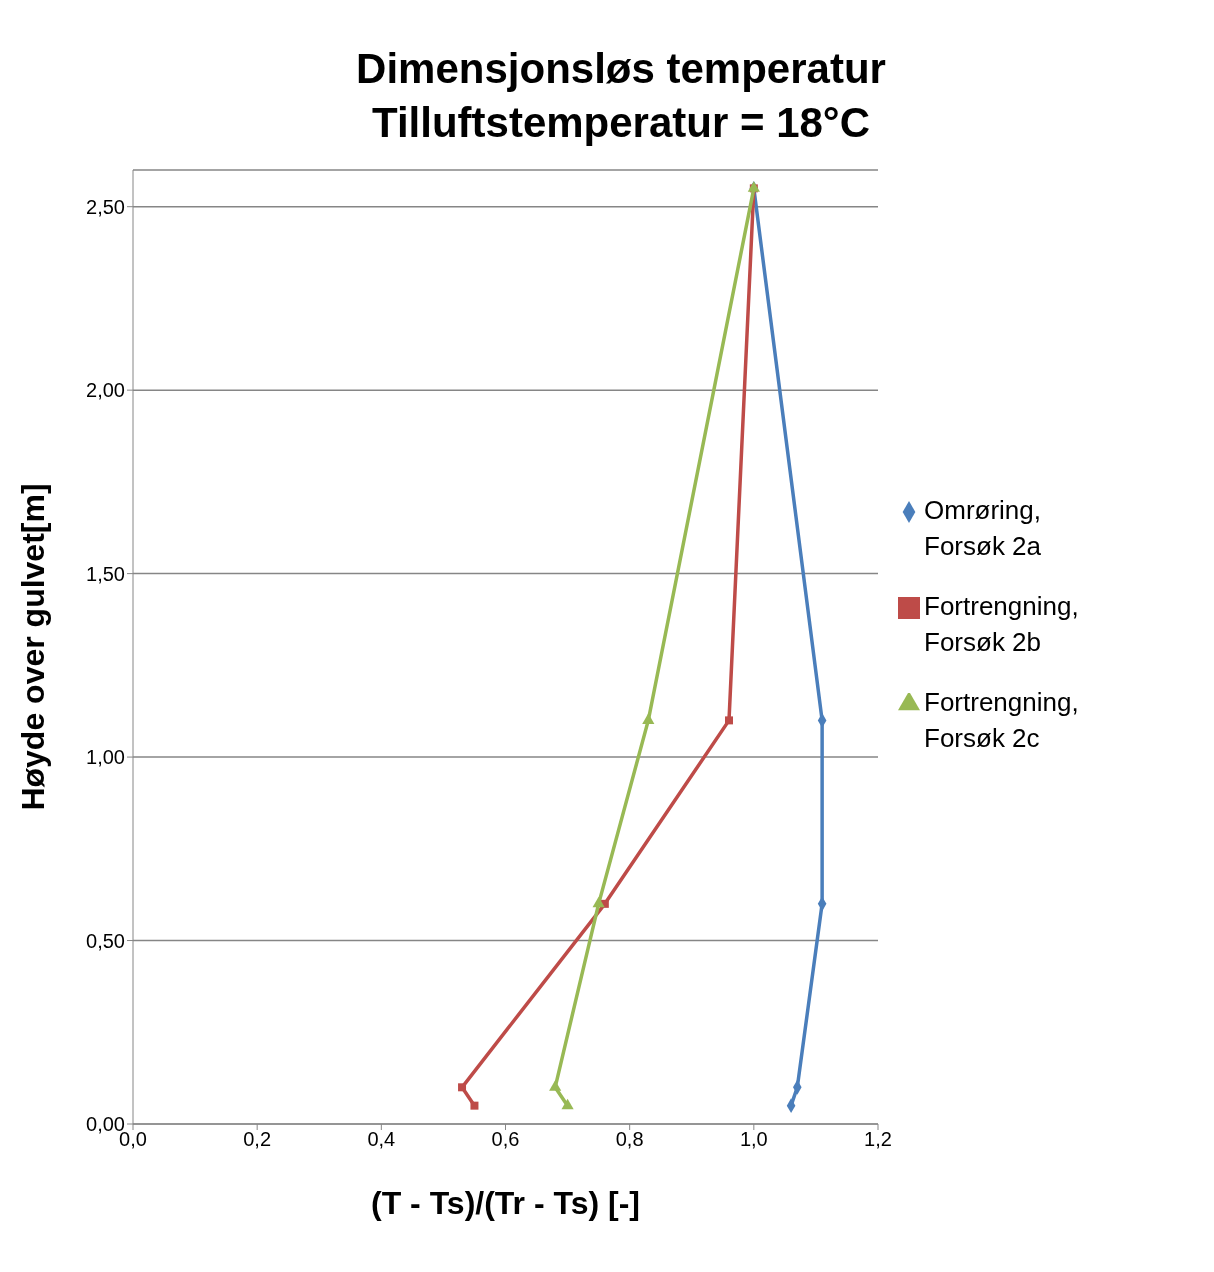 Image resolution: width=1214 pixels, height=1272 pixels. Describe the element at coordinates (105, 757) in the screenshot. I see `y-tick-label: 1,00` at that location.